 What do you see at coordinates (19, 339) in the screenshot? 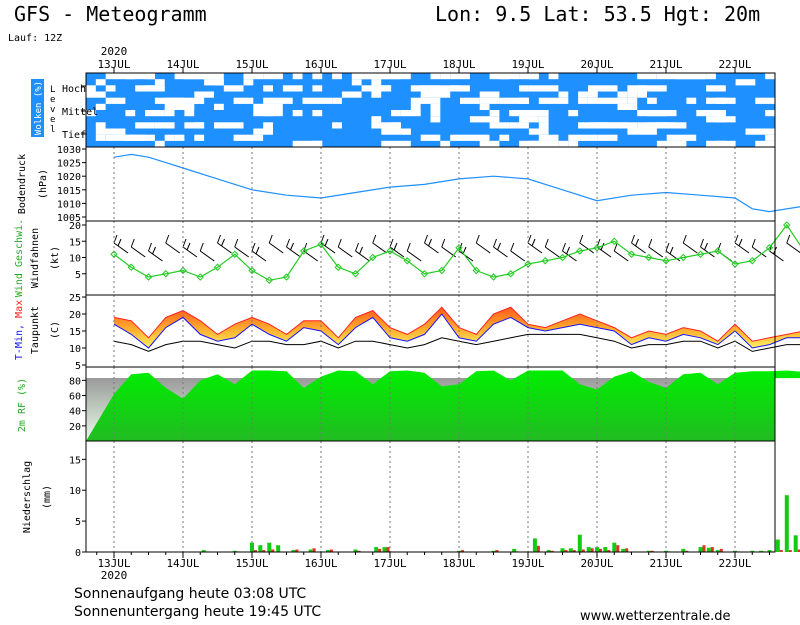
I see `temp-ylabel-min: T-Min,` at bounding box center [19, 339].